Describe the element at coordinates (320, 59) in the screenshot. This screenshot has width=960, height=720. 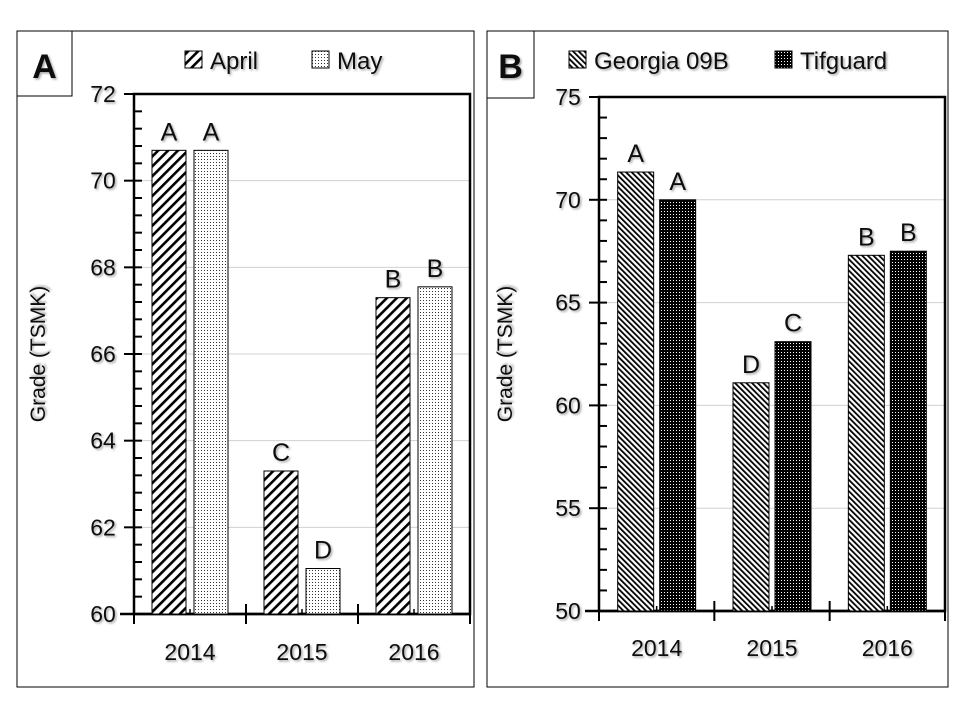
I see `legend-swatch-may` at that location.